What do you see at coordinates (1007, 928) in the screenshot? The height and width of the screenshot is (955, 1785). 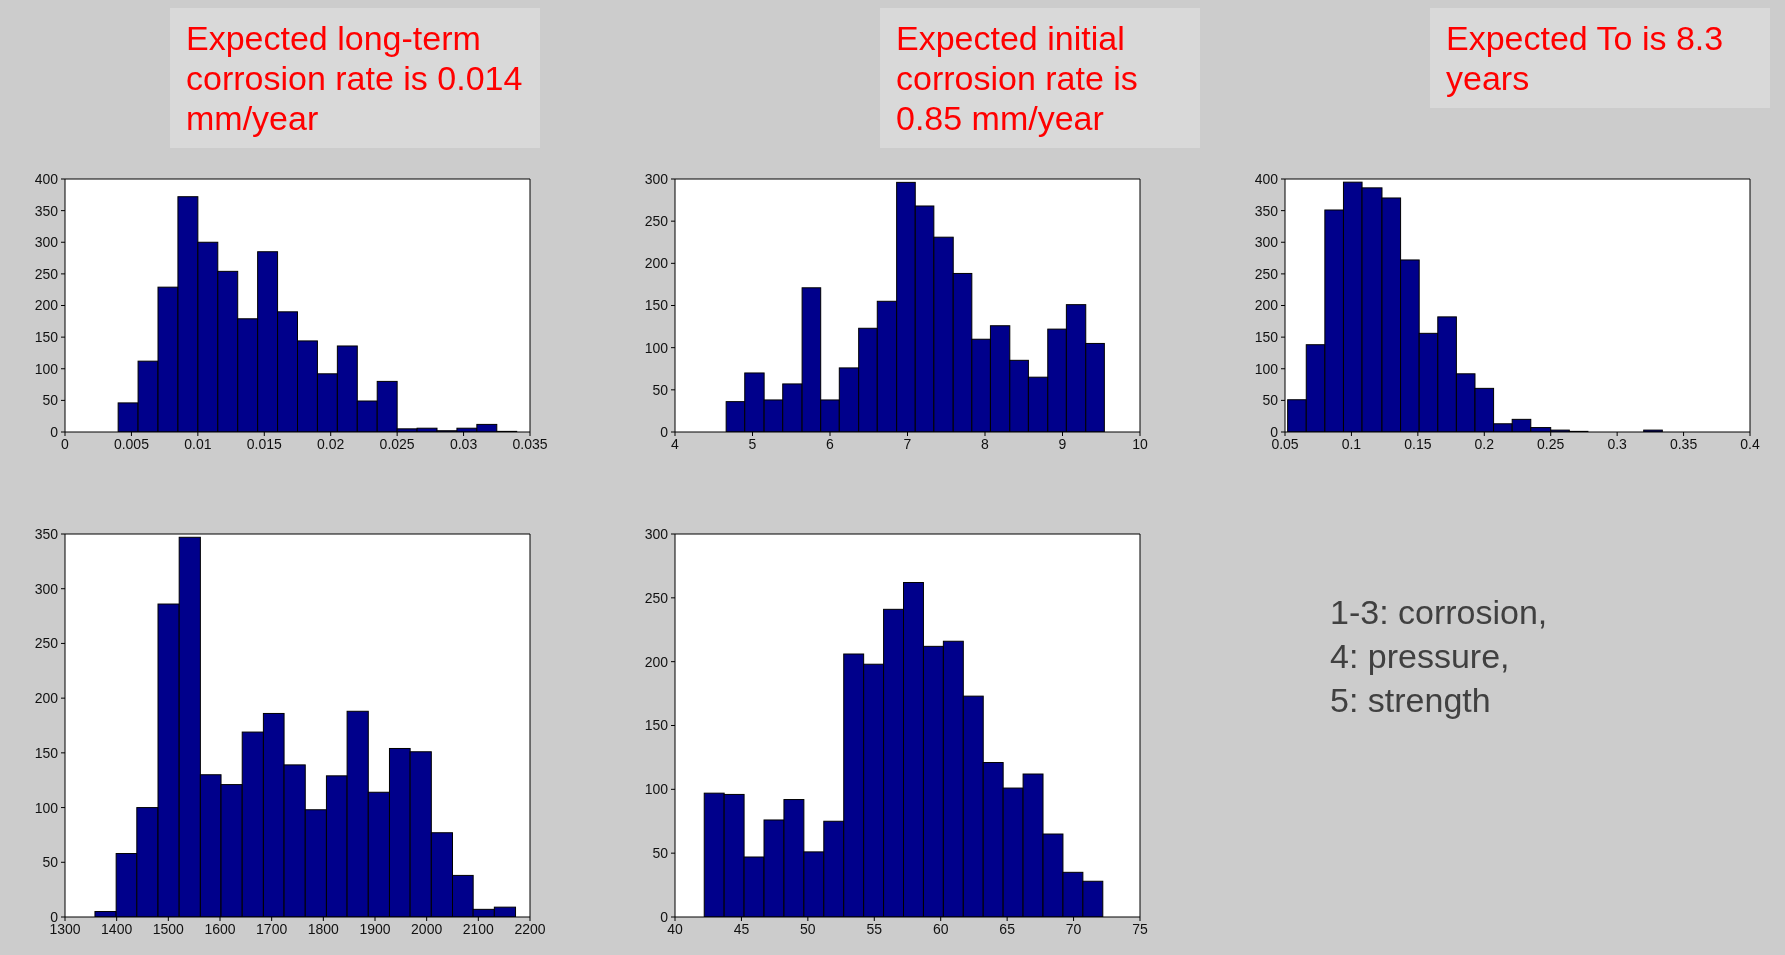 I see `x-tick-label: 65` at bounding box center [1007, 928].